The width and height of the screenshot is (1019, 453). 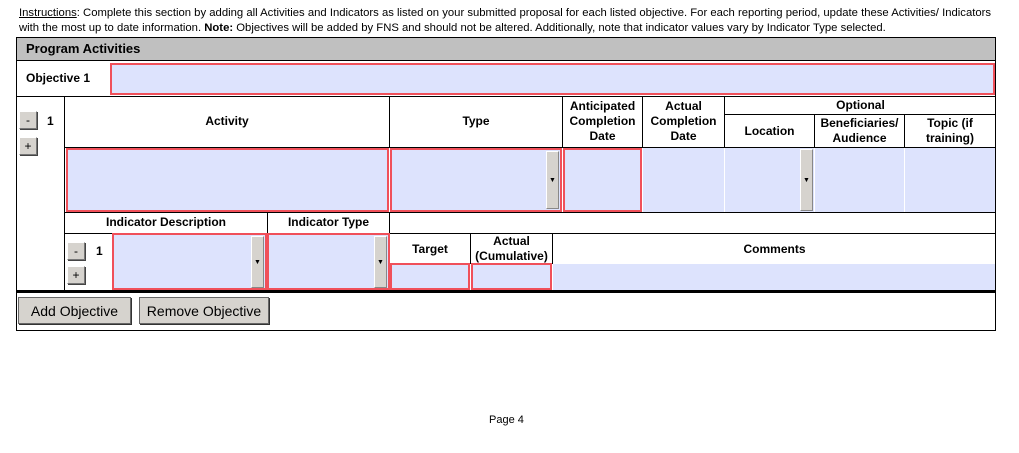 What do you see at coordinates (602, 121) in the screenshot?
I see `header-anticipated-date: Anticipated Completion Date` at bounding box center [602, 121].